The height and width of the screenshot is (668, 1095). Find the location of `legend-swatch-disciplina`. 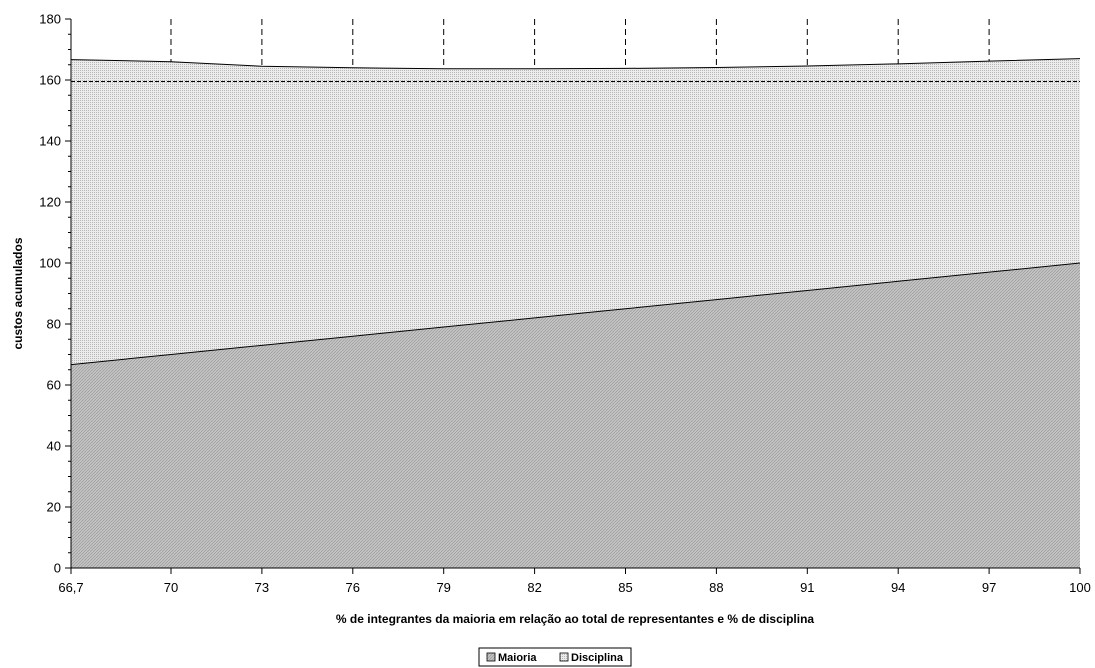

legend-swatch-disciplina is located at coordinates (564, 657).